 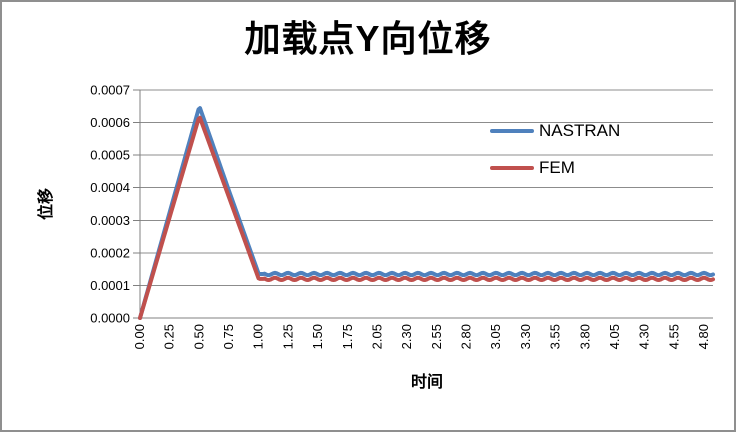 What do you see at coordinates (703, 336) in the screenshot?
I see `x-tick-label: 4.80` at bounding box center [703, 336].